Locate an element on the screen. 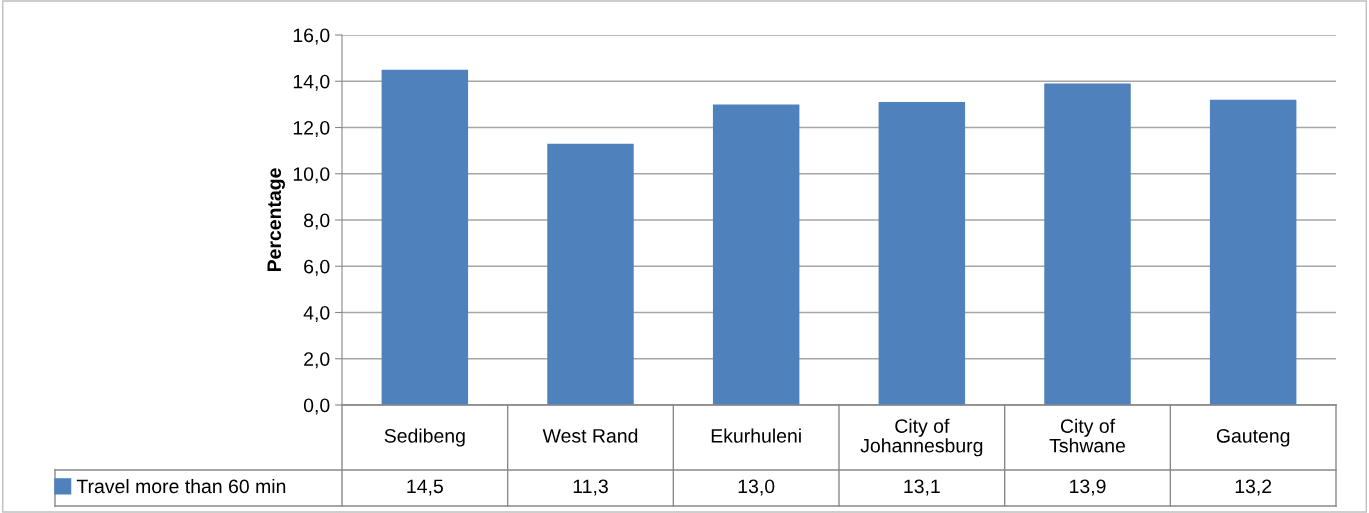 This screenshot has height=513, width=1369. data-label: 13,2 is located at coordinates (1253, 487).